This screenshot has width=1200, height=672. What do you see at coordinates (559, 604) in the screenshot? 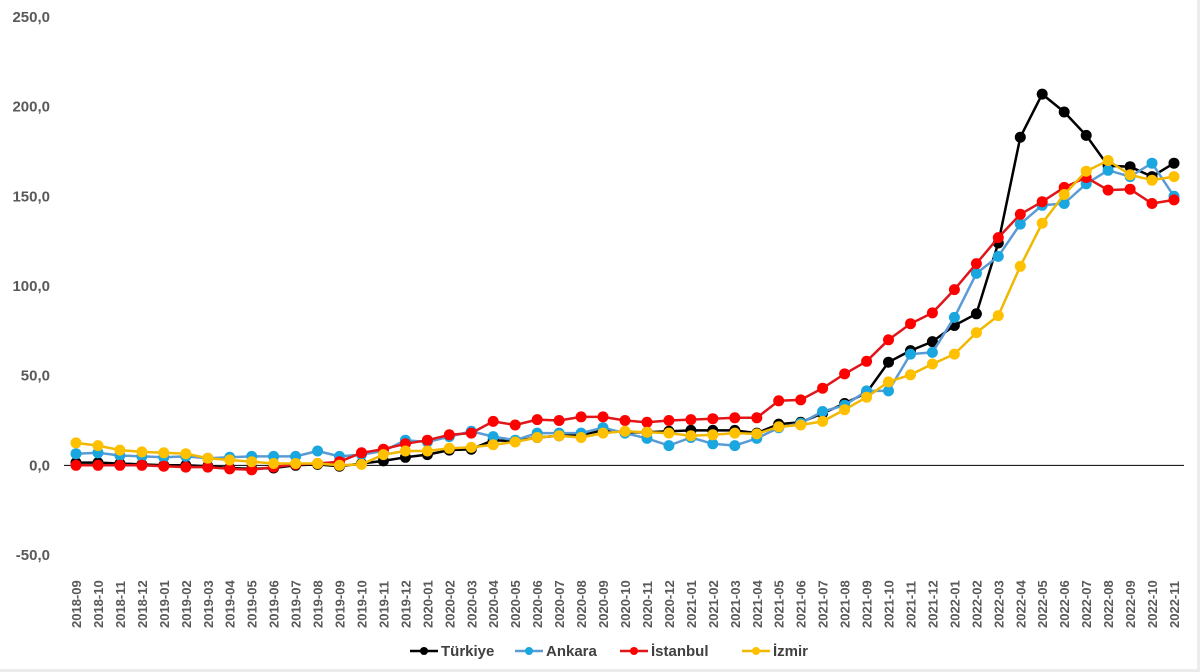
I see `x-tick-label: 2020-07` at bounding box center [559, 604].